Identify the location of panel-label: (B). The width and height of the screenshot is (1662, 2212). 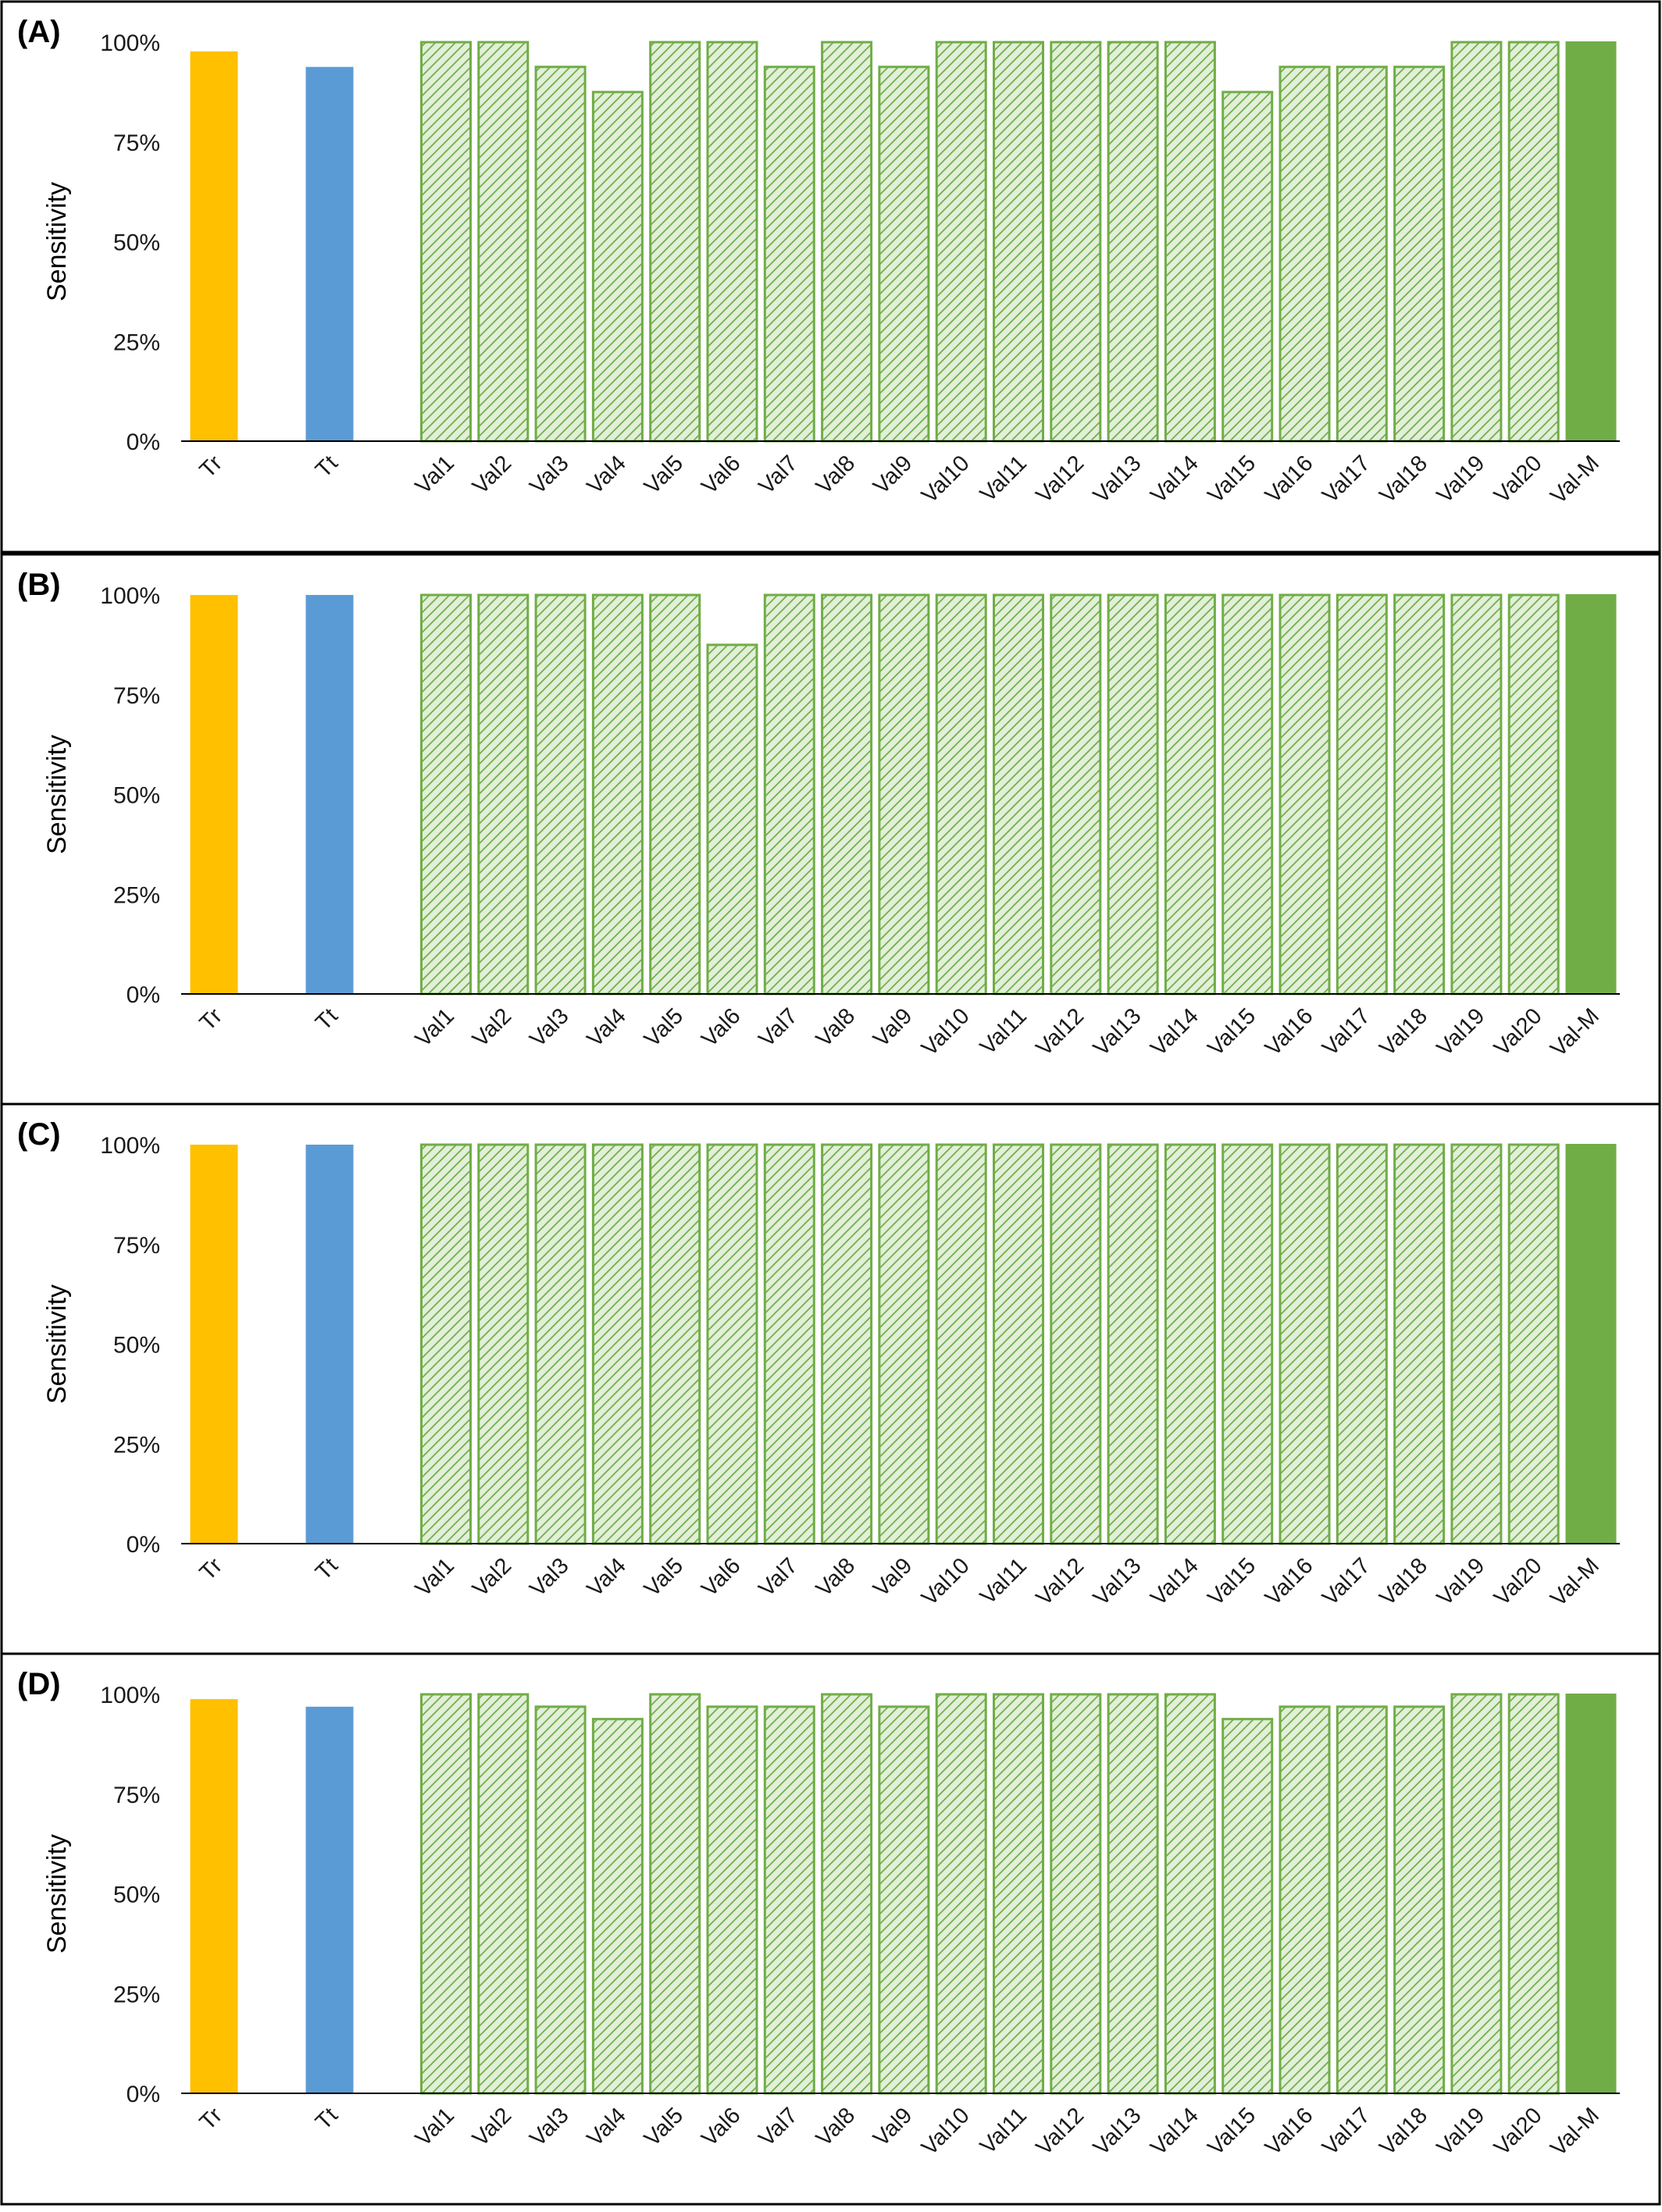
(39, 585).